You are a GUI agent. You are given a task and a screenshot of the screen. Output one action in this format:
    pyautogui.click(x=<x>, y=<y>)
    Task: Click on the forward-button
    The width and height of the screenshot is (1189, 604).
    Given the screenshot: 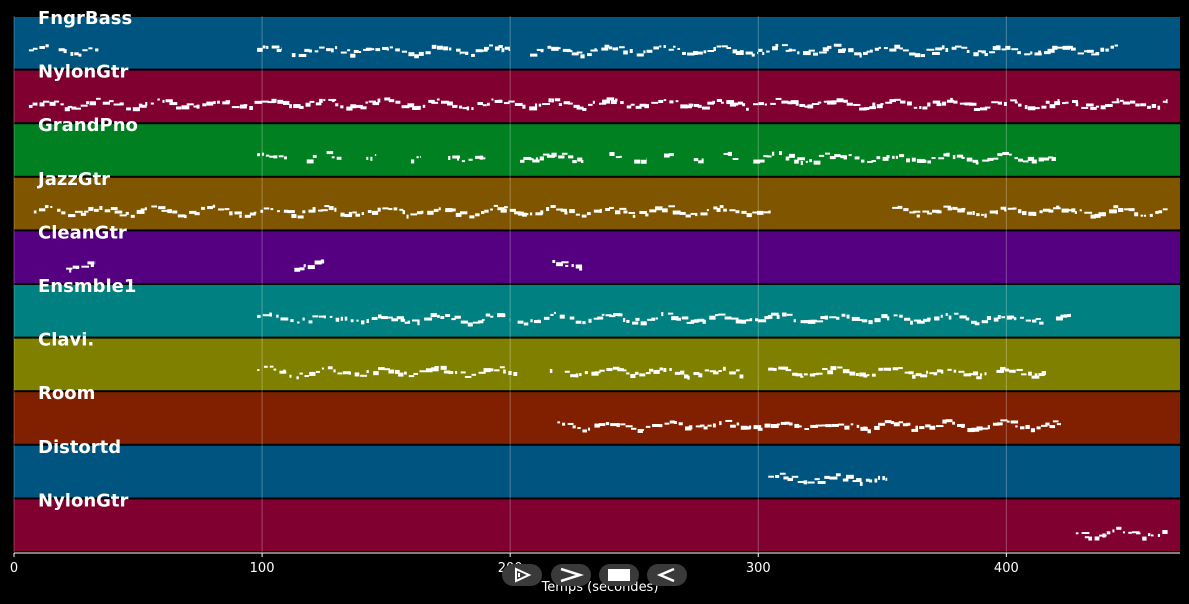 What is the action you would take?
    pyautogui.click(x=571, y=575)
    